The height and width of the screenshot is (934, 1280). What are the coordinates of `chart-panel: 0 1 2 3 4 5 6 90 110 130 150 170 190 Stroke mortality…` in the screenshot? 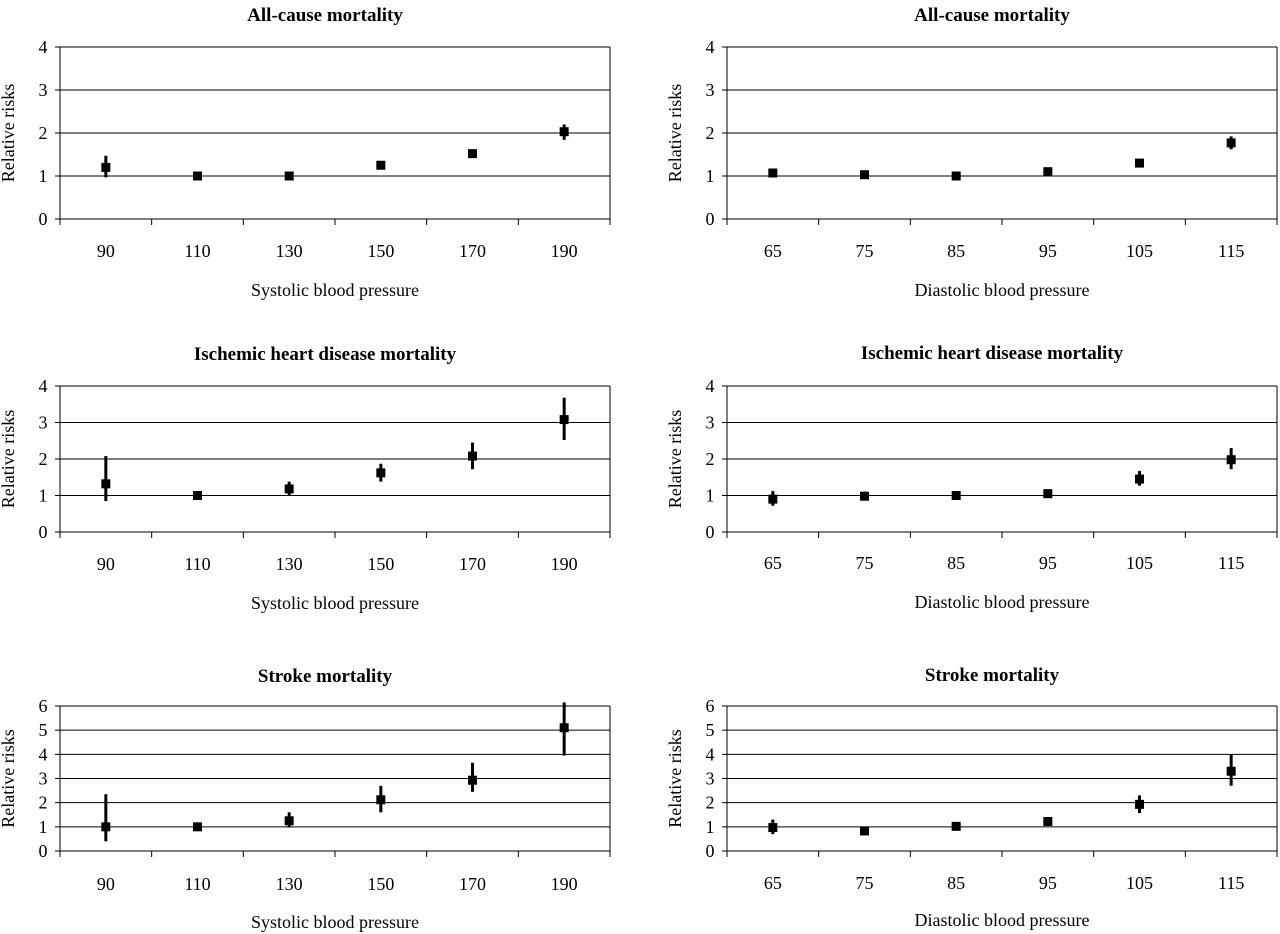 It's located at (305, 799).